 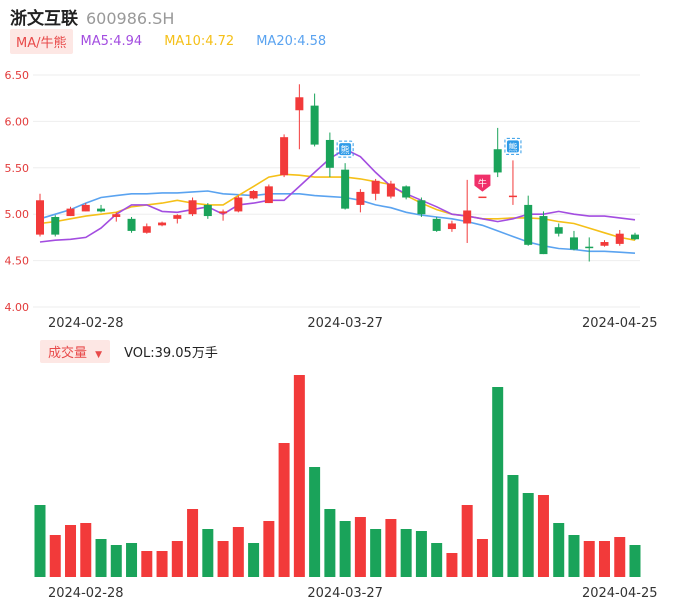 What do you see at coordinates (130, 18) in the screenshot?
I see `stock-code: 600986.SH` at bounding box center [130, 18].